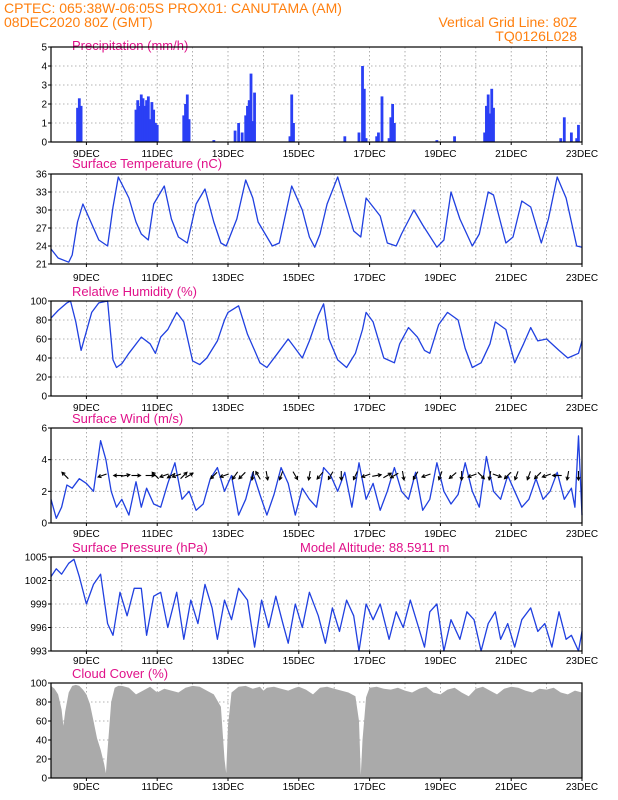 The height and width of the screenshot is (800, 618). What do you see at coordinates (507, 22) in the screenshot?
I see `header-grid-line-label: Vertical Grid Line: 80Z` at bounding box center [507, 22].